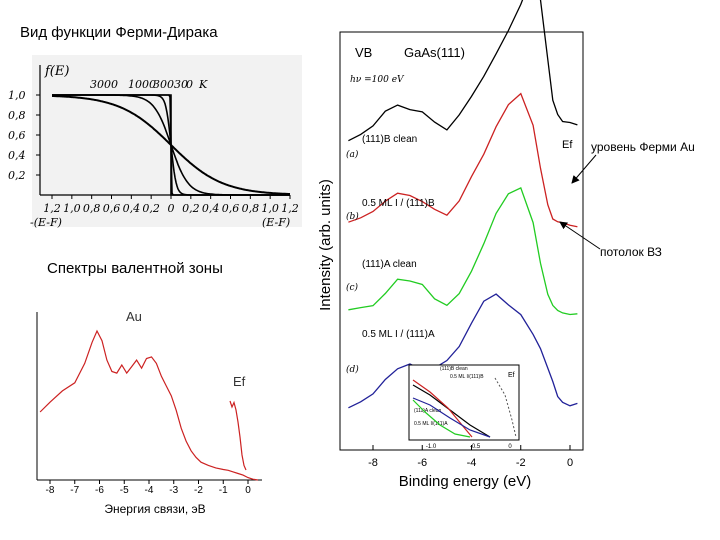 This screenshot has height=540, width=720. I want to click on gaas-title: GaAs(111), so click(434, 52).